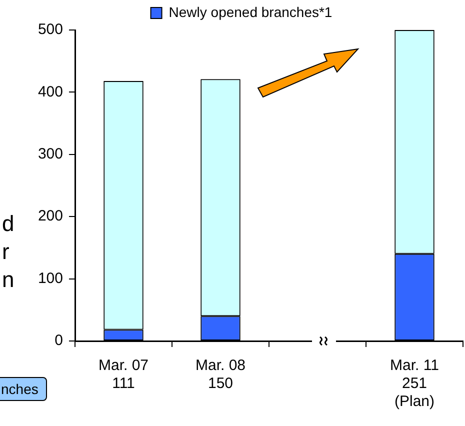 The width and height of the screenshot is (465, 426). Describe the element at coordinates (24, 389) in the screenshot. I see `text: nches` at that location.